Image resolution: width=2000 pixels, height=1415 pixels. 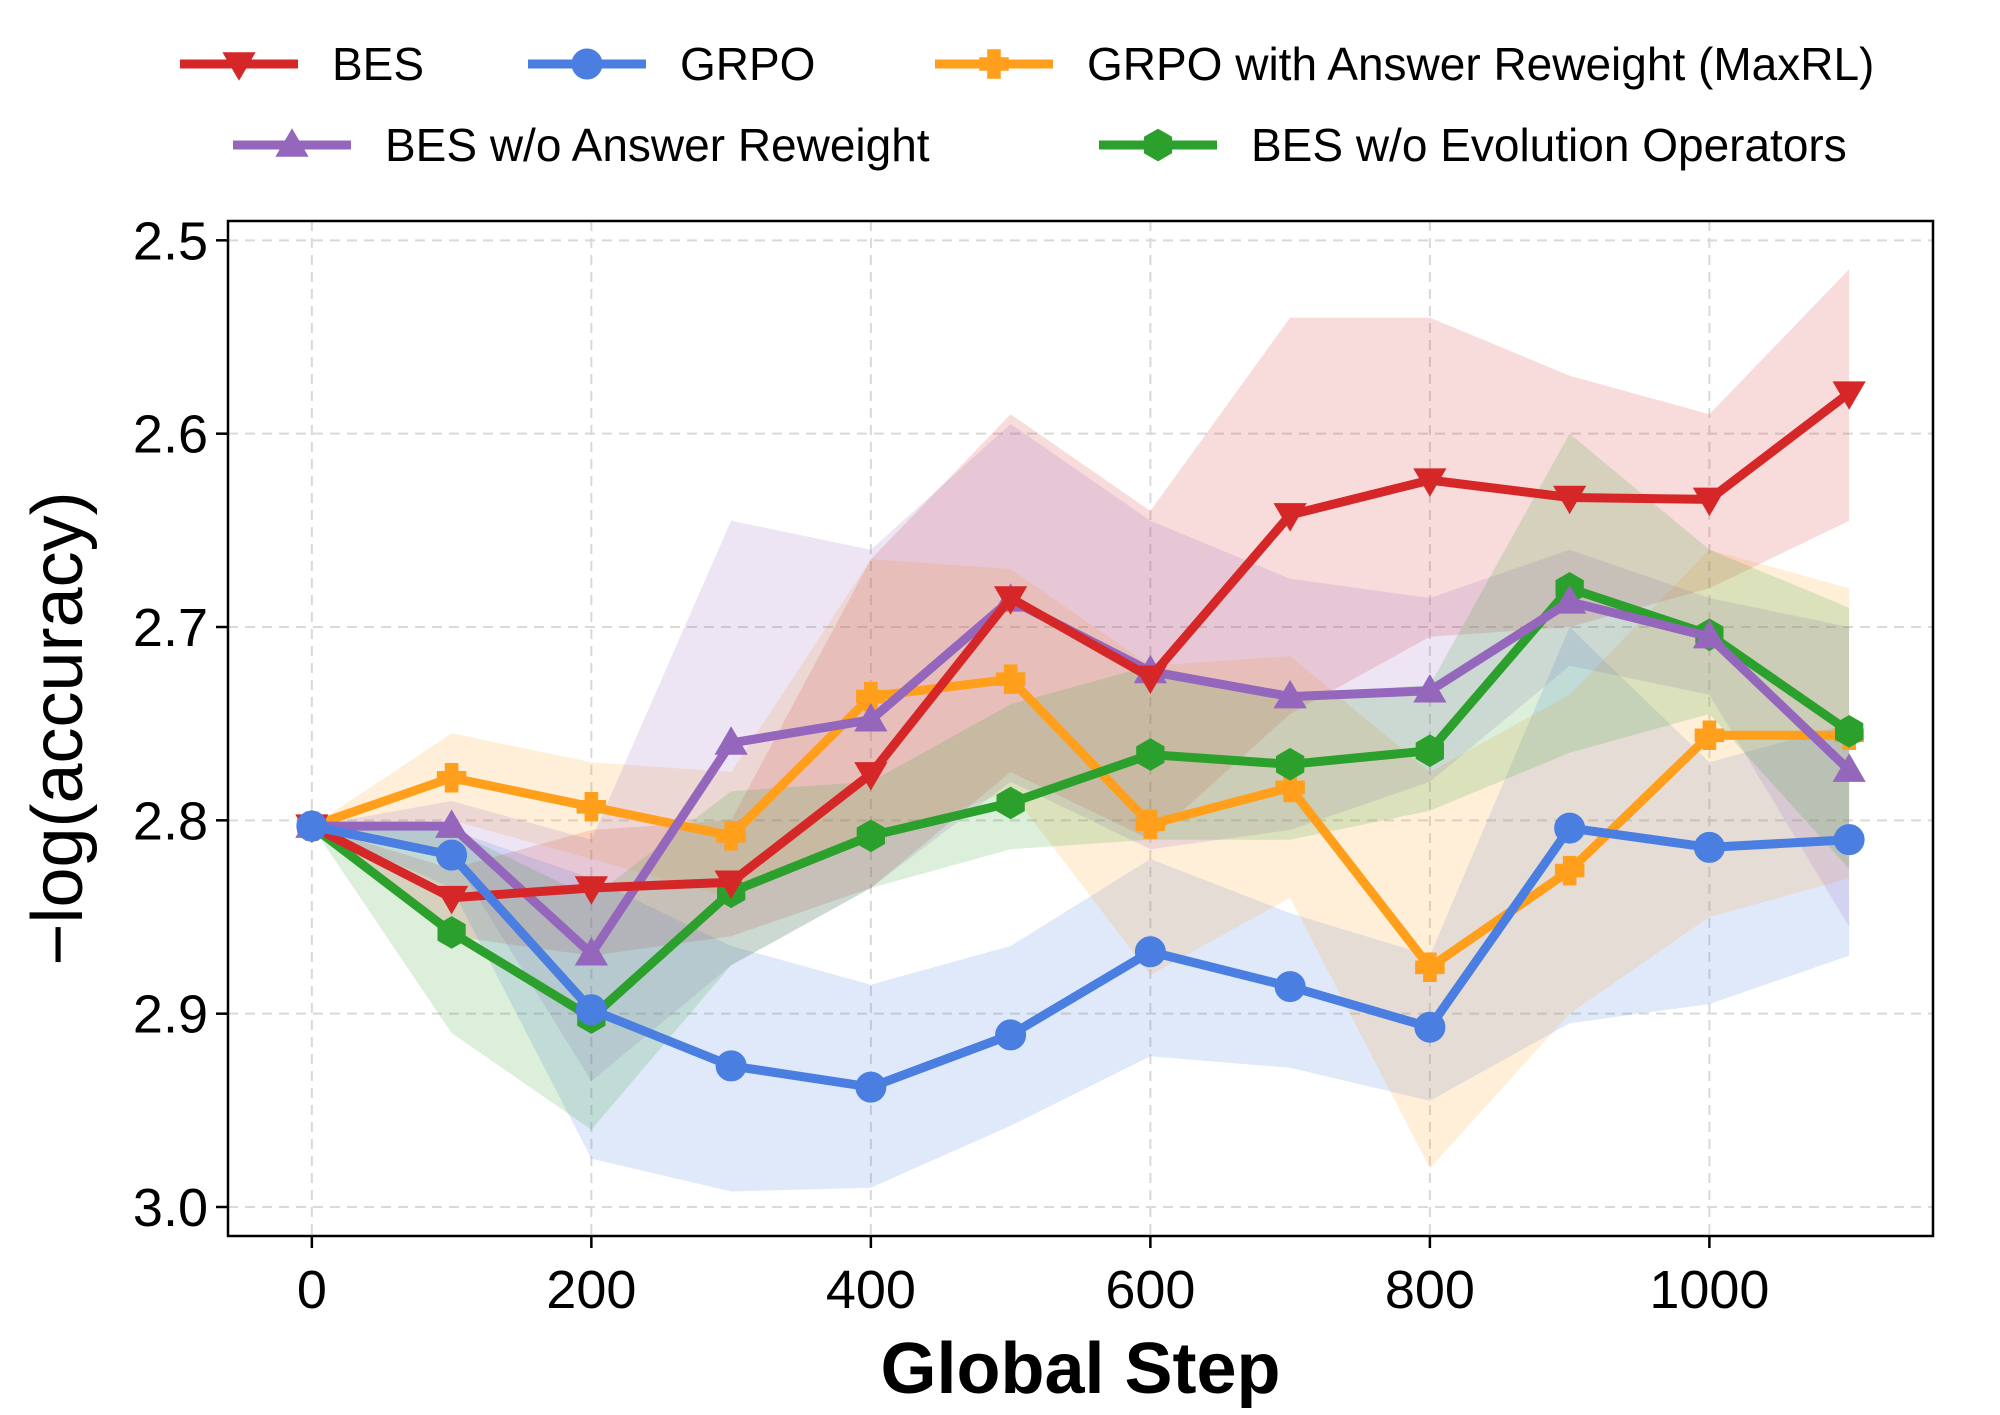 I want to click on x-tick-label: 400, so click(x=871, y=1290).